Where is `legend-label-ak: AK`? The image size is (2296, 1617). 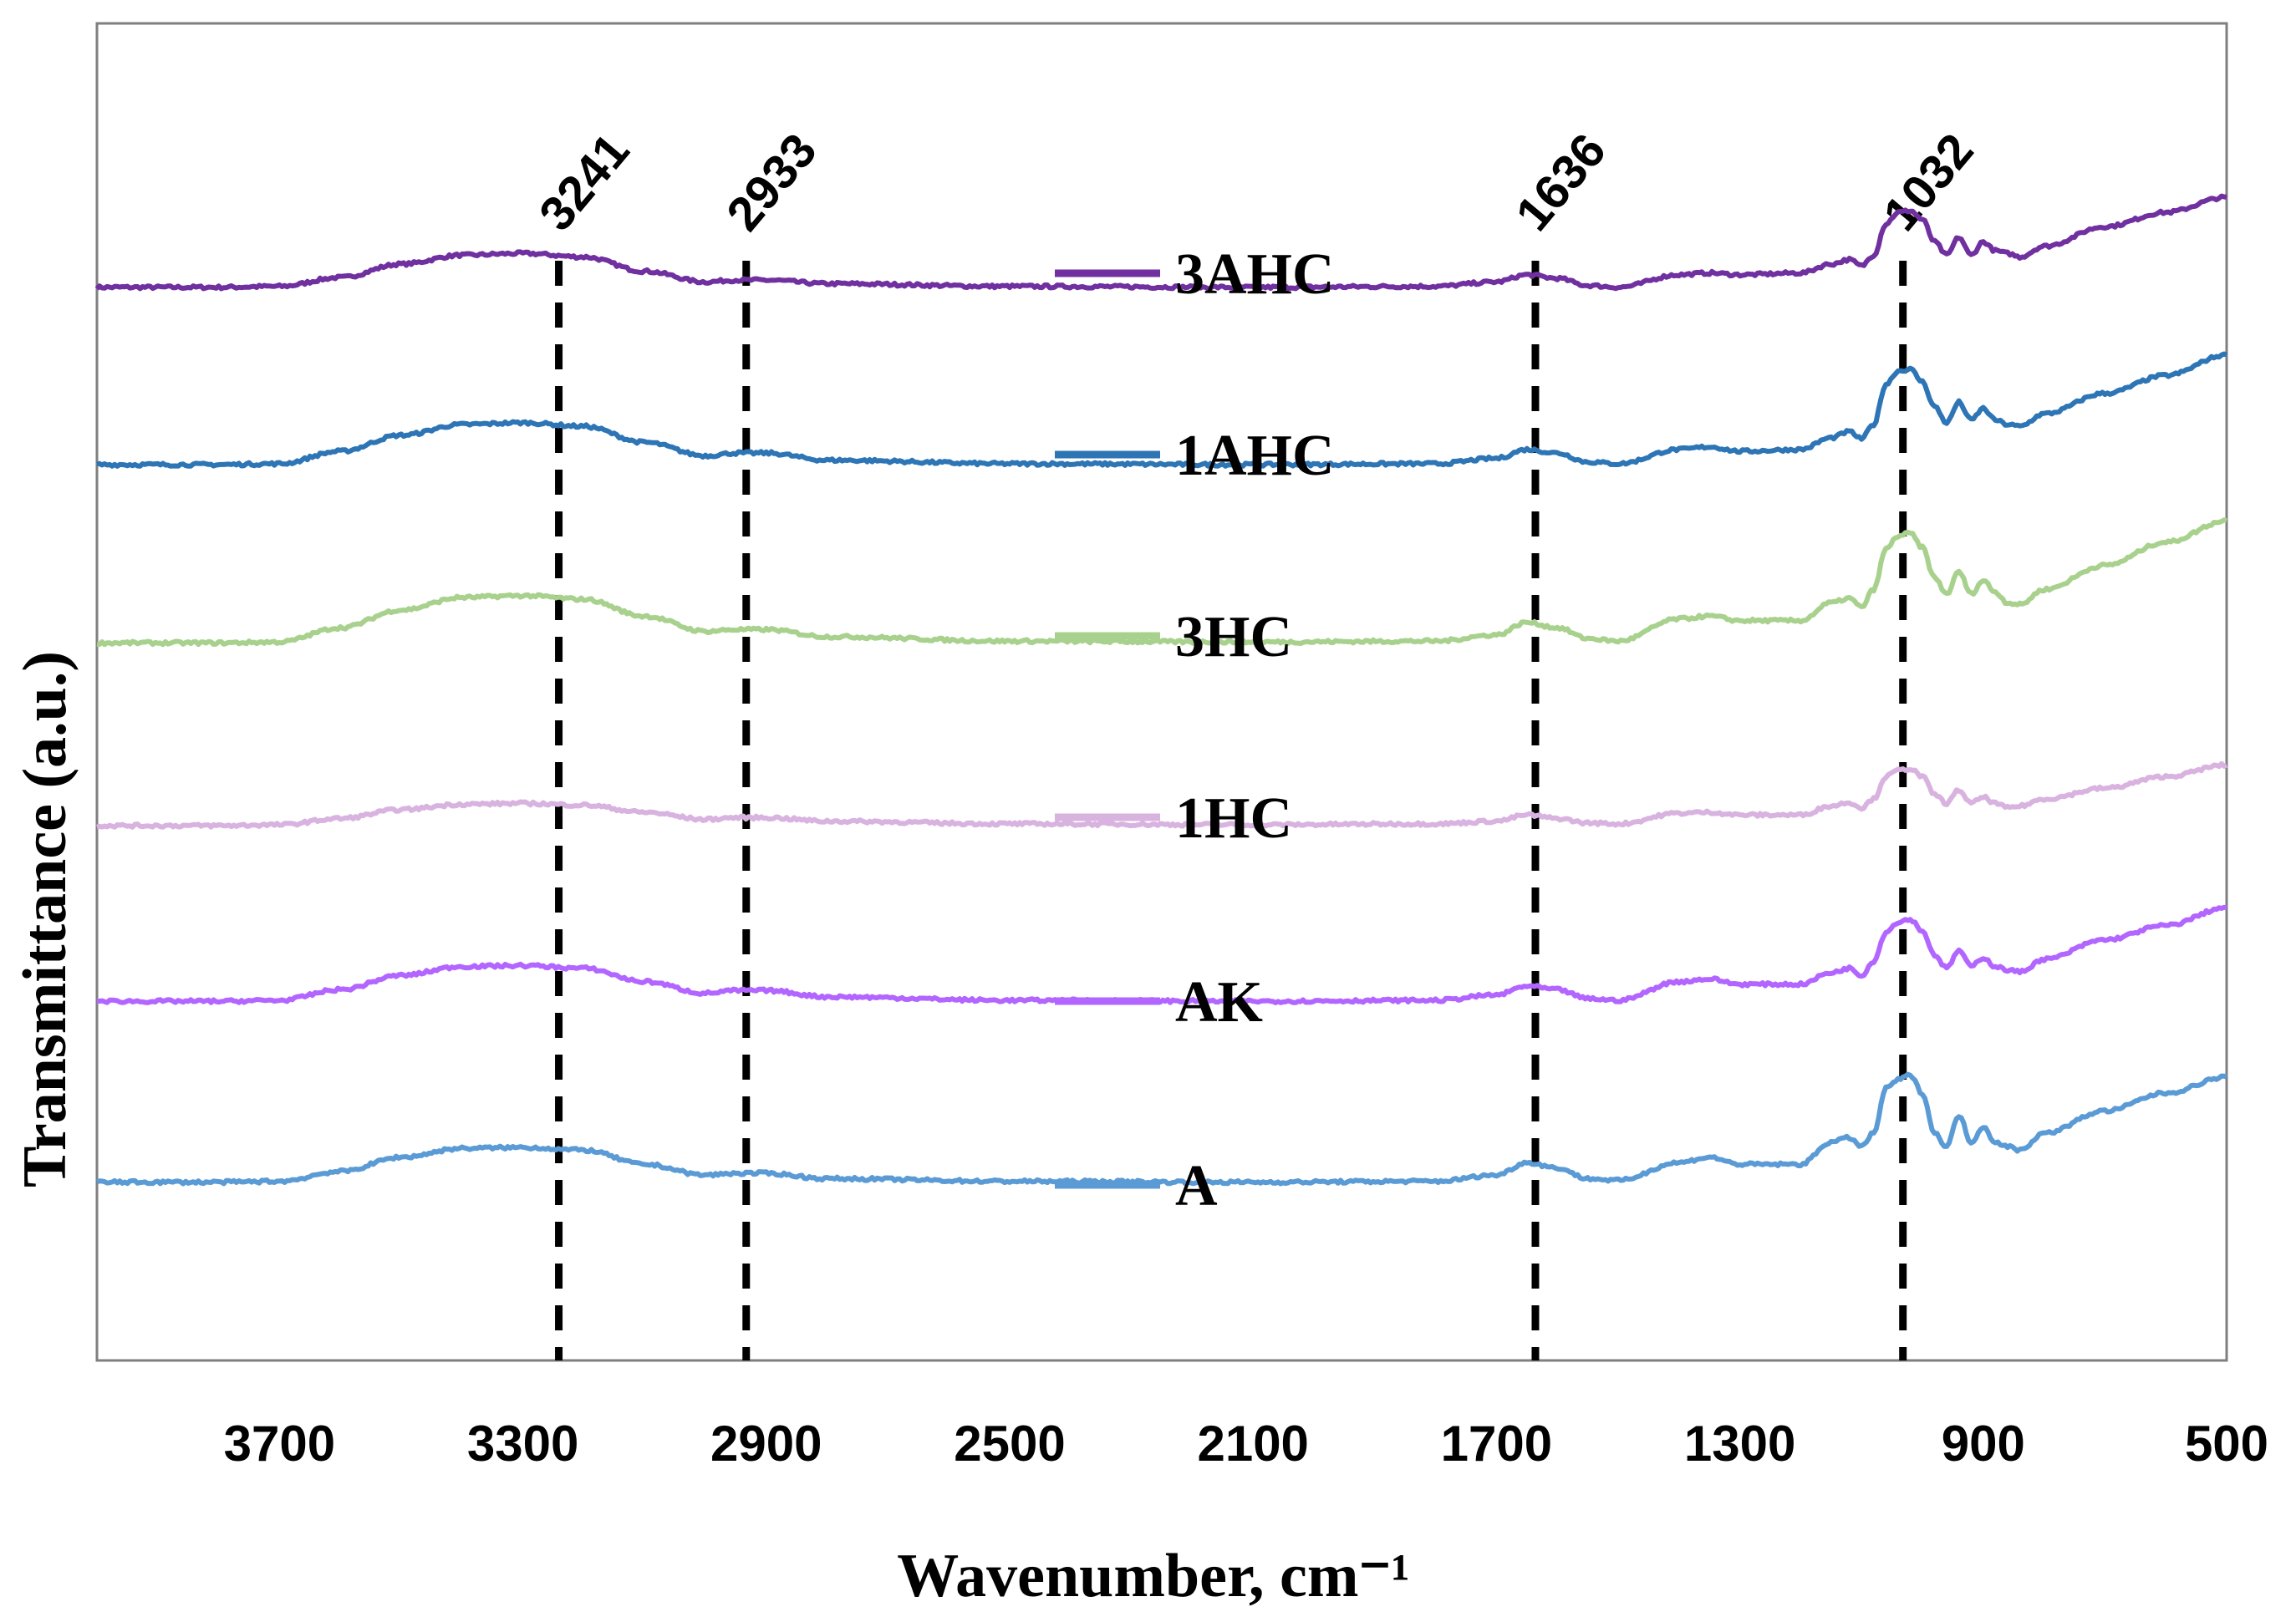 legend-label-ak: AK is located at coordinates (1219, 1003).